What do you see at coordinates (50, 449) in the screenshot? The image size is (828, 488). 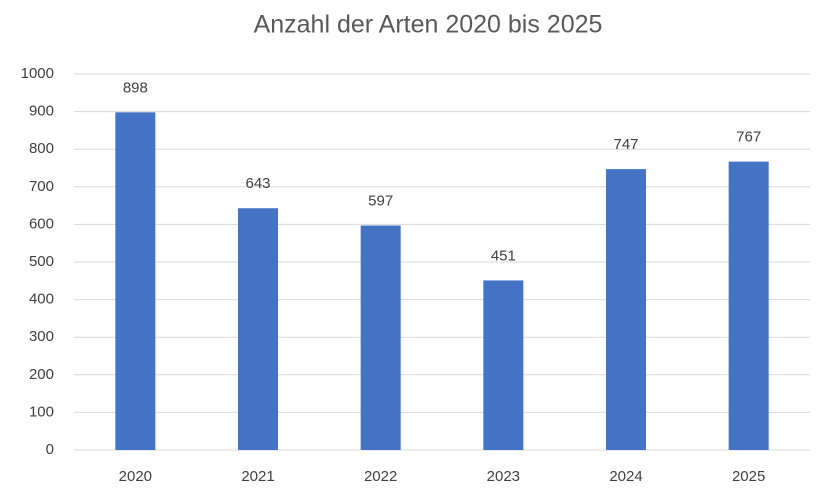 I see `y-tick-label: 0` at bounding box center [50, 449].